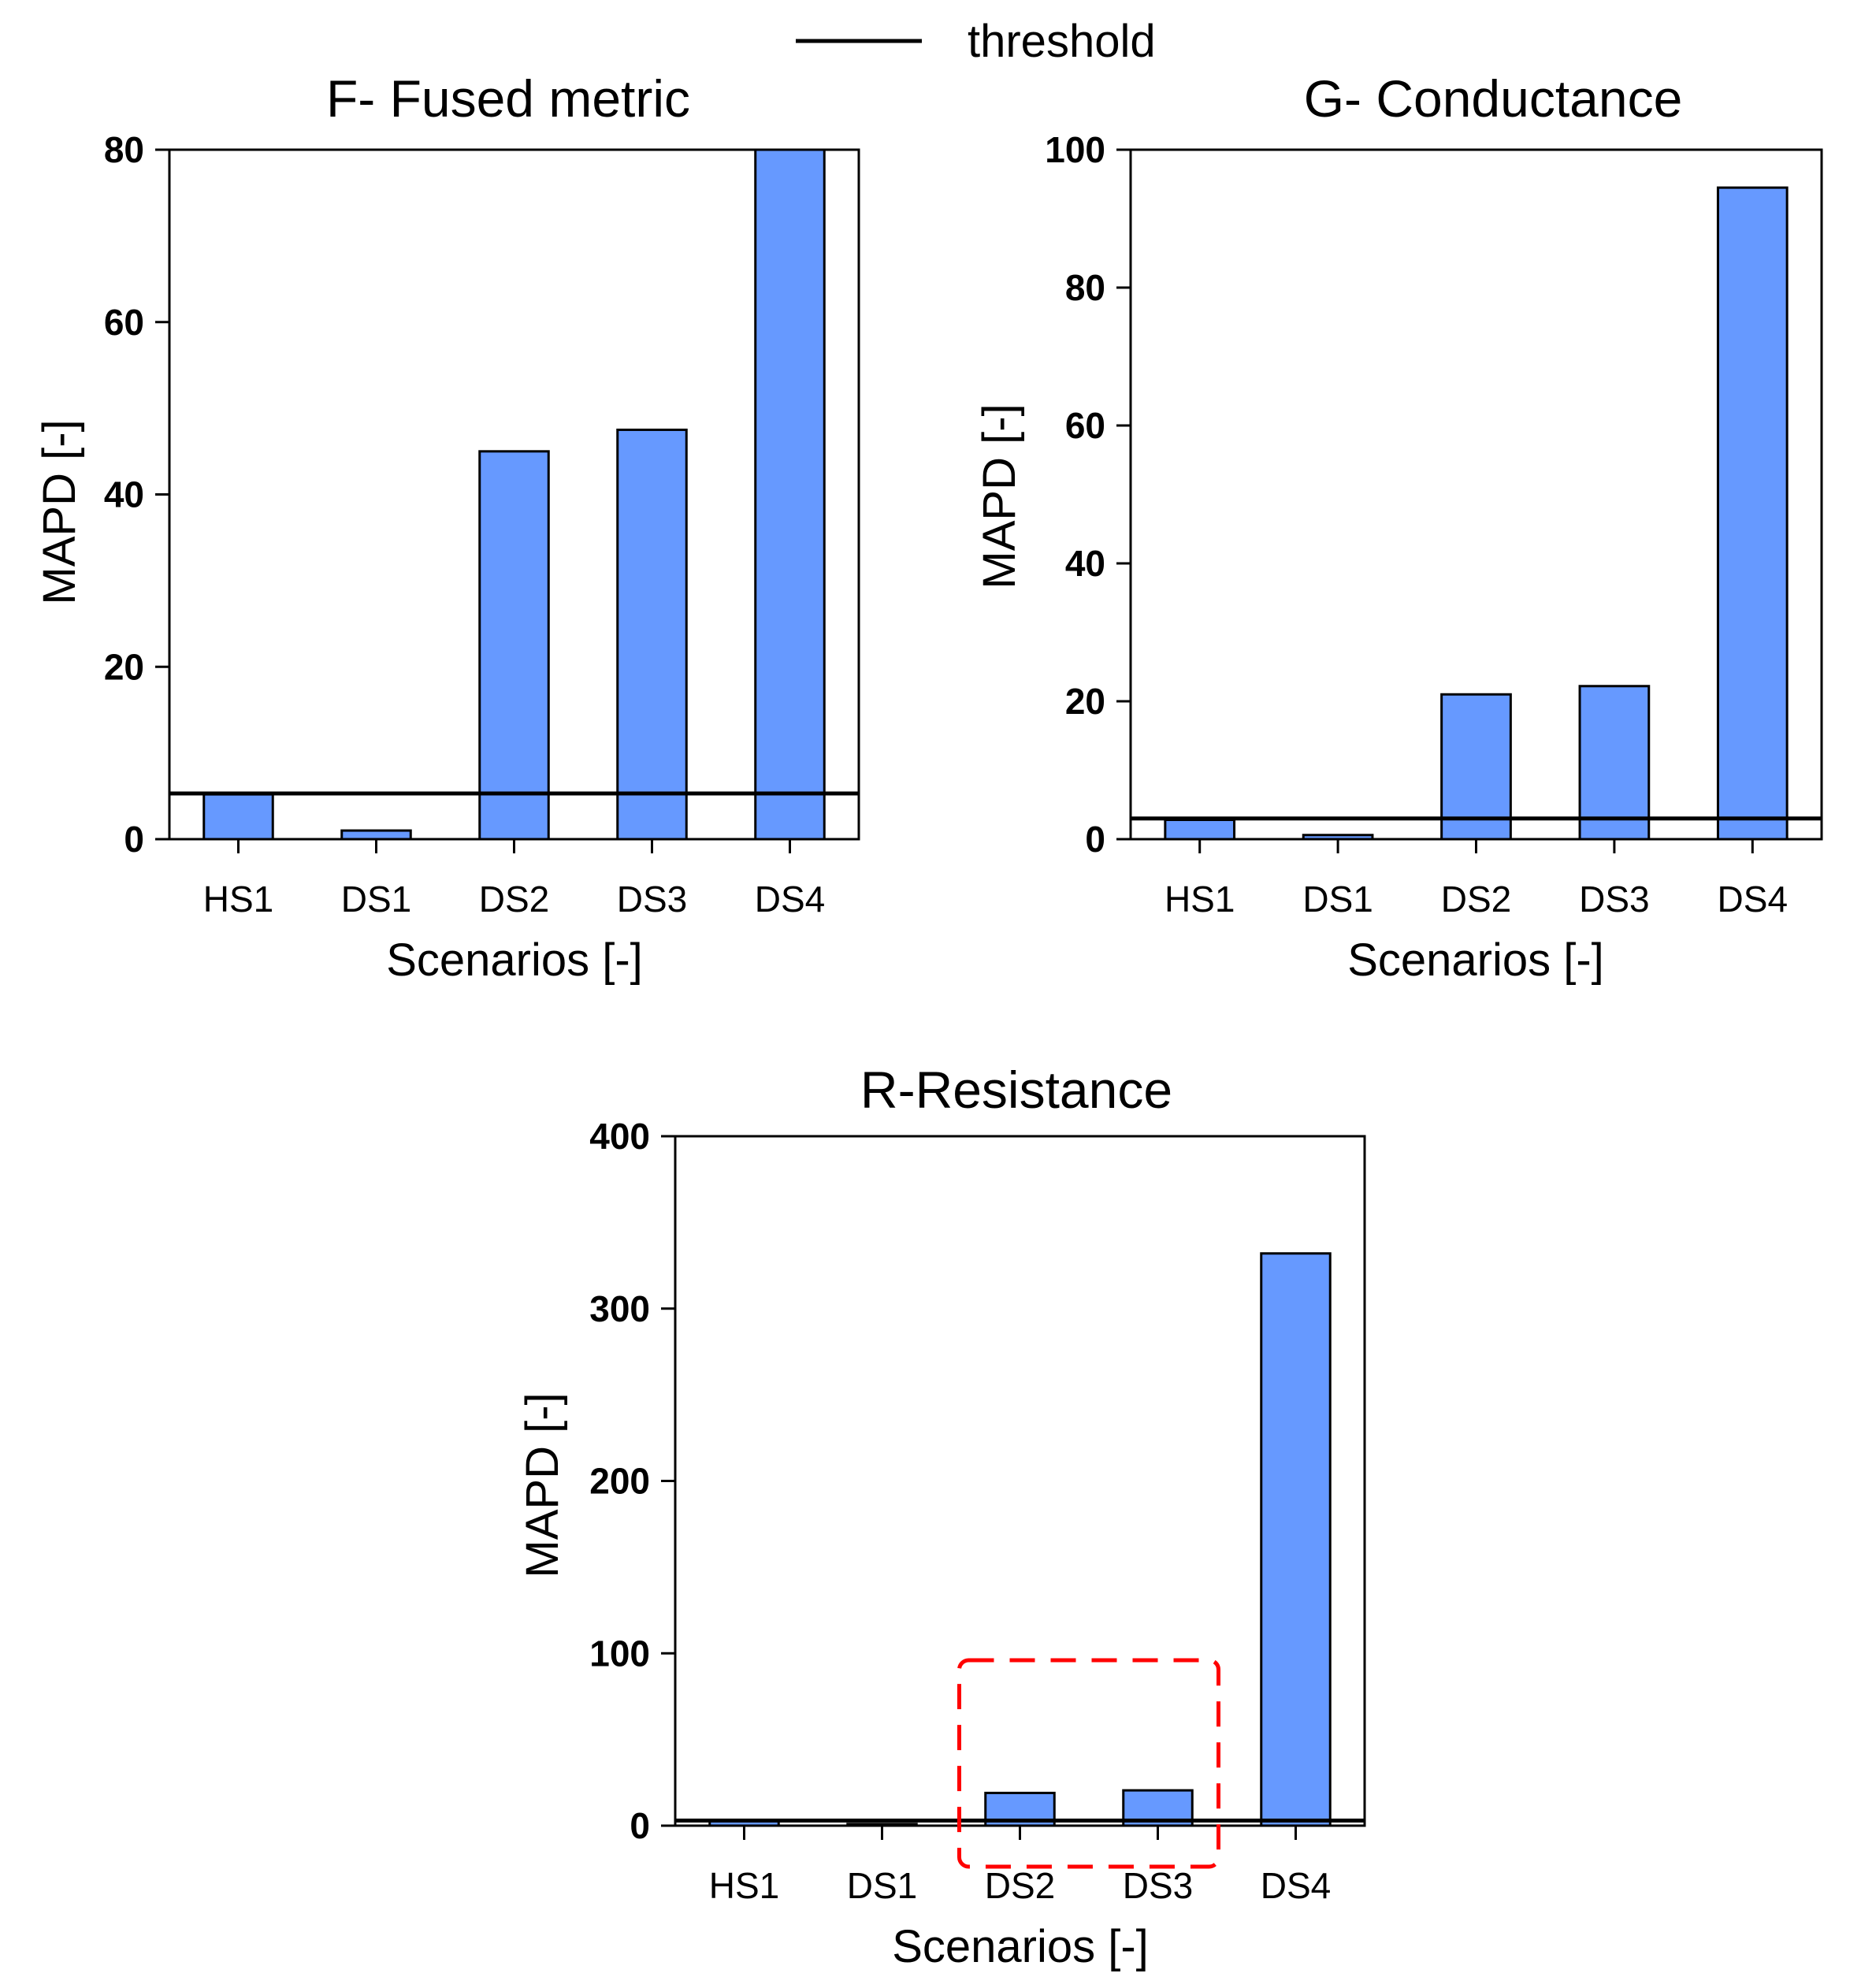  Describe the element at coordinates (1016, 1090) in the screenshot. I see `chart-title: R-Resistance` at that location.